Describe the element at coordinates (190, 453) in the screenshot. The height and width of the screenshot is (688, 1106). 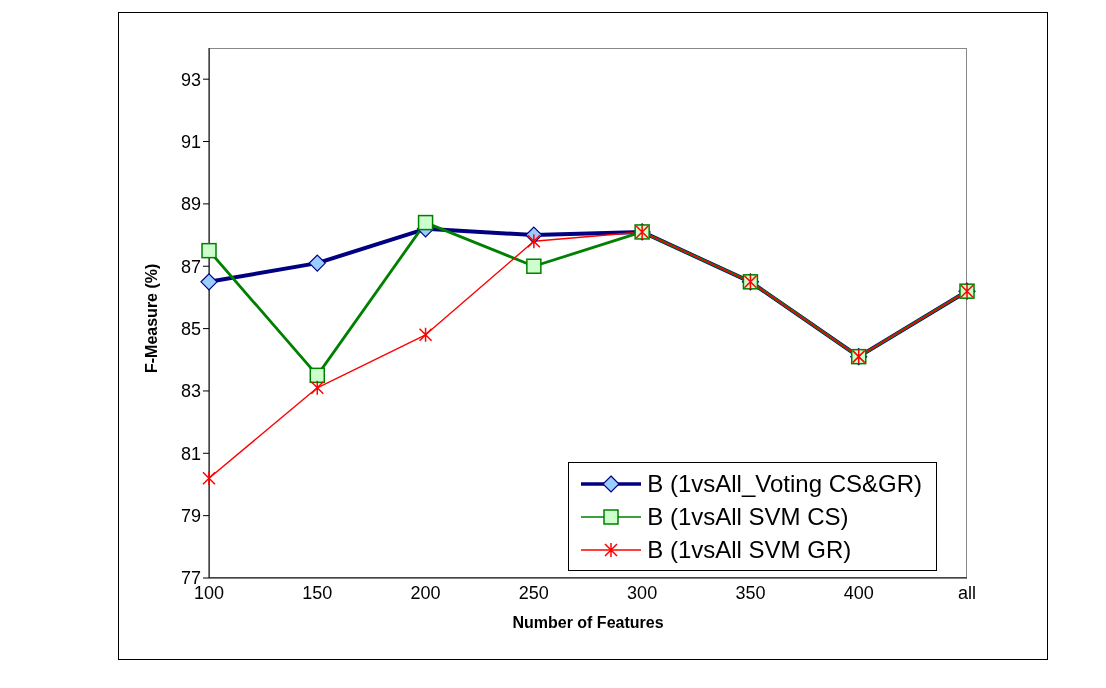
I see `y-tick-label: 81` at that location.